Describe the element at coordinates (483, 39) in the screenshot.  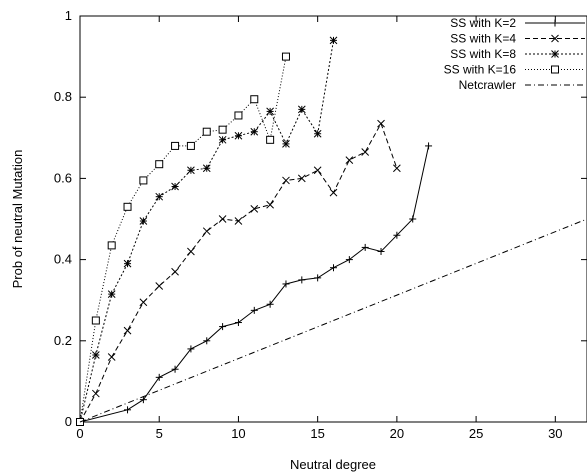
I see `legend-label-1: SS with K=4` at that location.